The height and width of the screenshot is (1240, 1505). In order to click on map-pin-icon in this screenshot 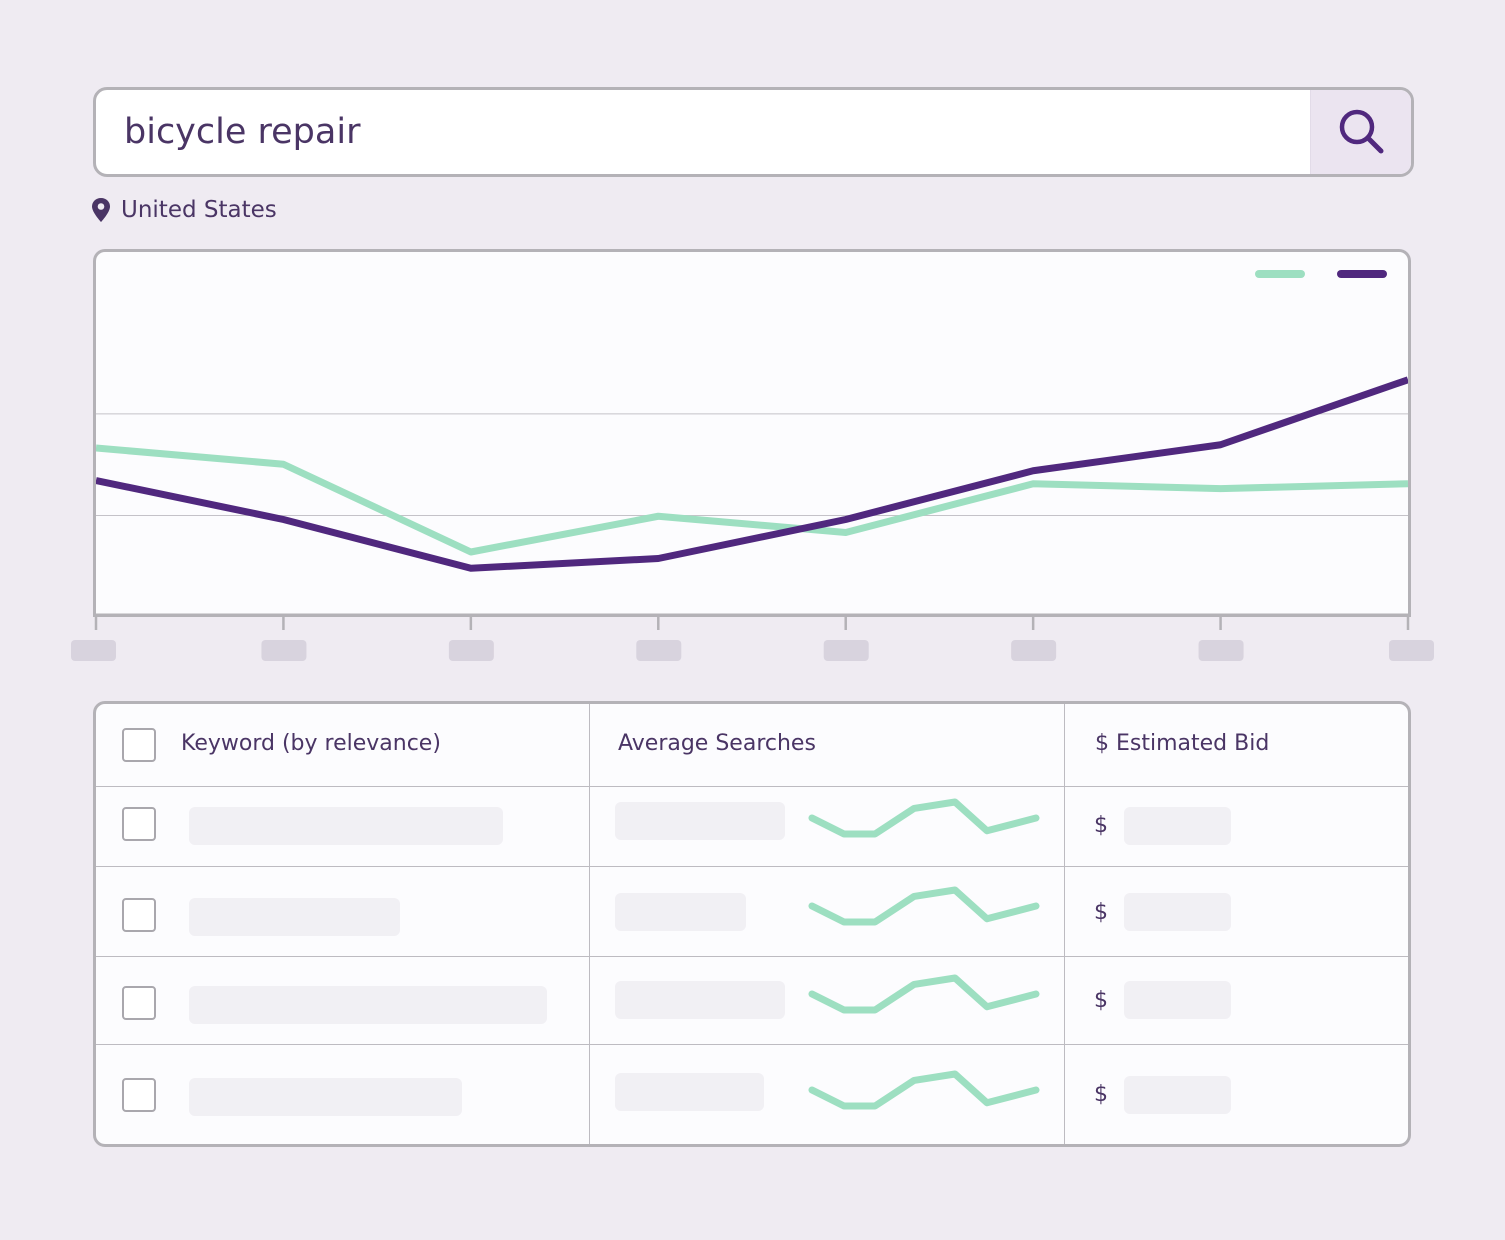, I will do `click(101, 210)`.